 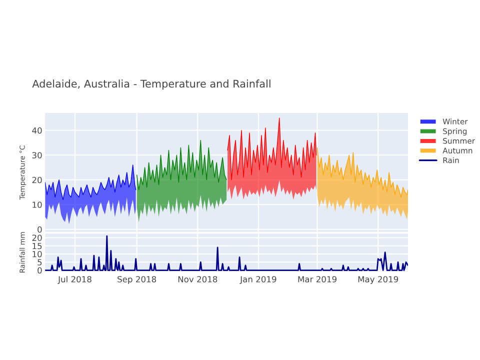 I want to click on x-tick-label: Jul 2018, so click(x=75, y=280).